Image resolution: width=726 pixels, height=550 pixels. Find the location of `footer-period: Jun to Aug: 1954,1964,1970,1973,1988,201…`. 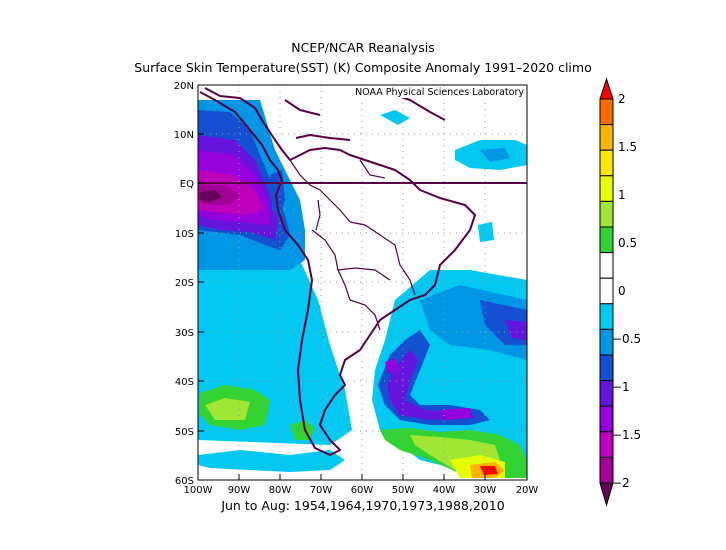

footer-period: Jun to Aug: 1954,1964,1970,1973,1988,201… is located at coordinates (363, 505).